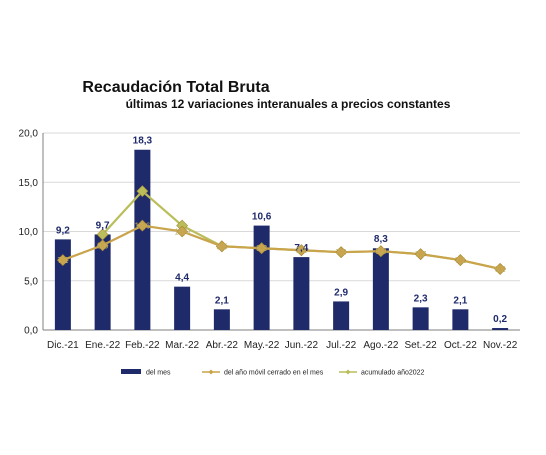  I want to click on bar-value-label: 10,6, so click(262, 217).